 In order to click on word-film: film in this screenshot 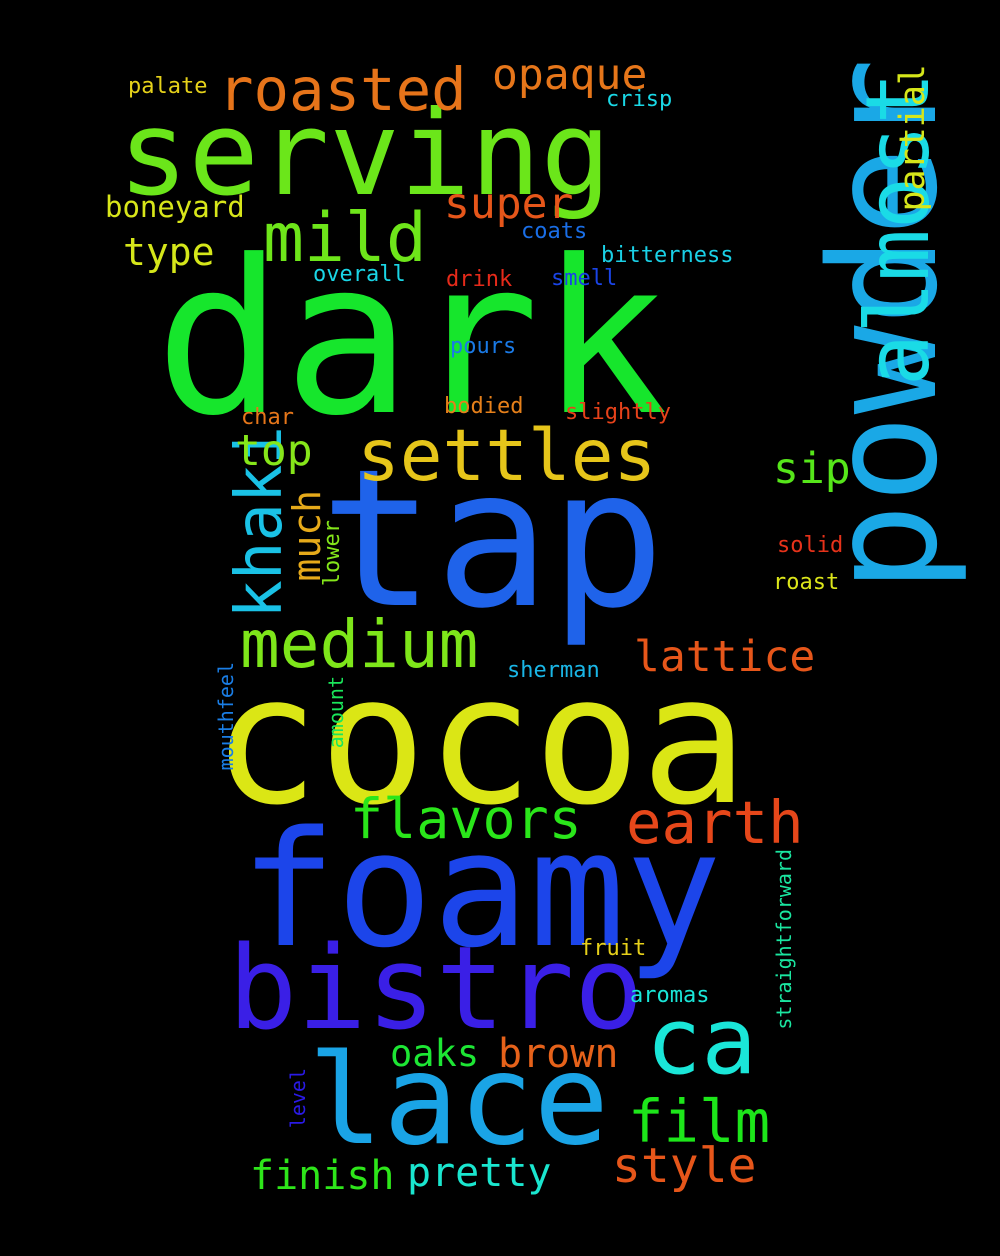, I will do `click(699, 1121)`.